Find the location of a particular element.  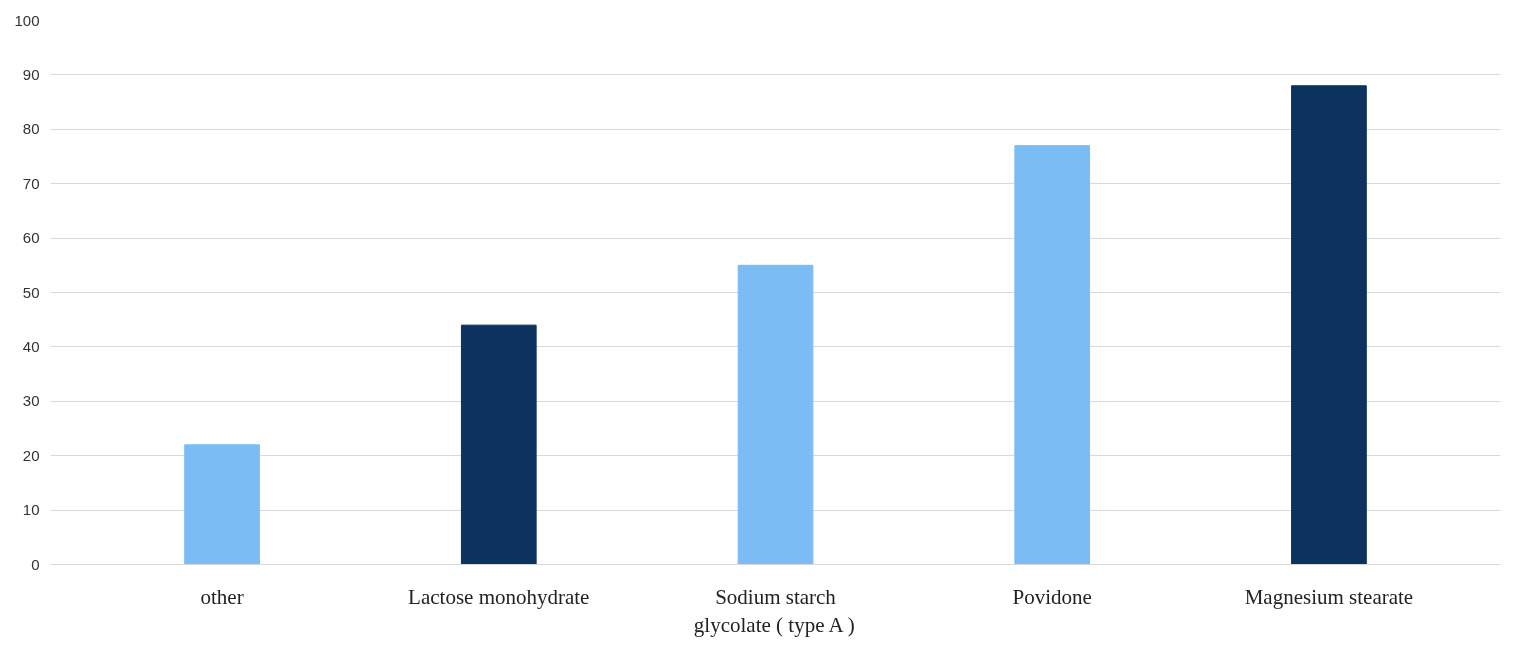

y-tick-label: 30 is located at coordinates (31, 401).